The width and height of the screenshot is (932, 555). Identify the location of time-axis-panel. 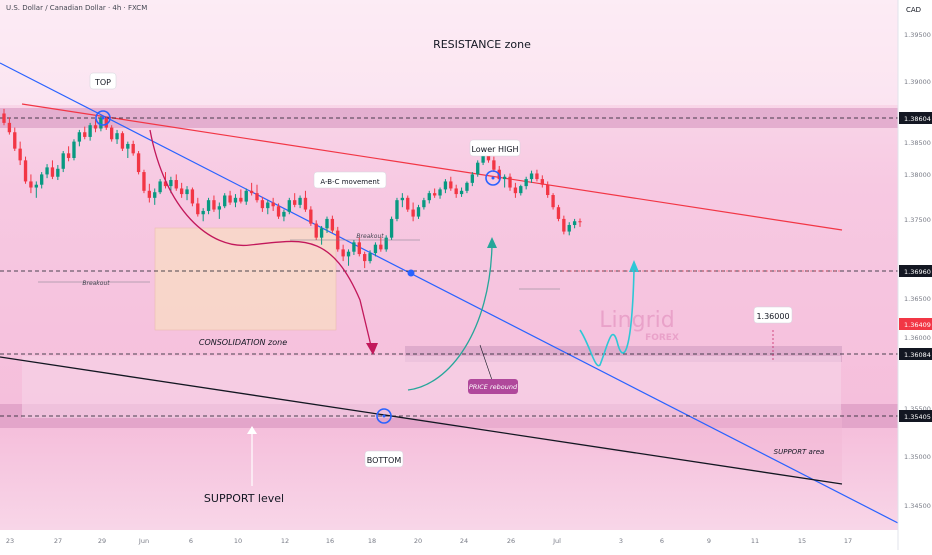
(449, 540).